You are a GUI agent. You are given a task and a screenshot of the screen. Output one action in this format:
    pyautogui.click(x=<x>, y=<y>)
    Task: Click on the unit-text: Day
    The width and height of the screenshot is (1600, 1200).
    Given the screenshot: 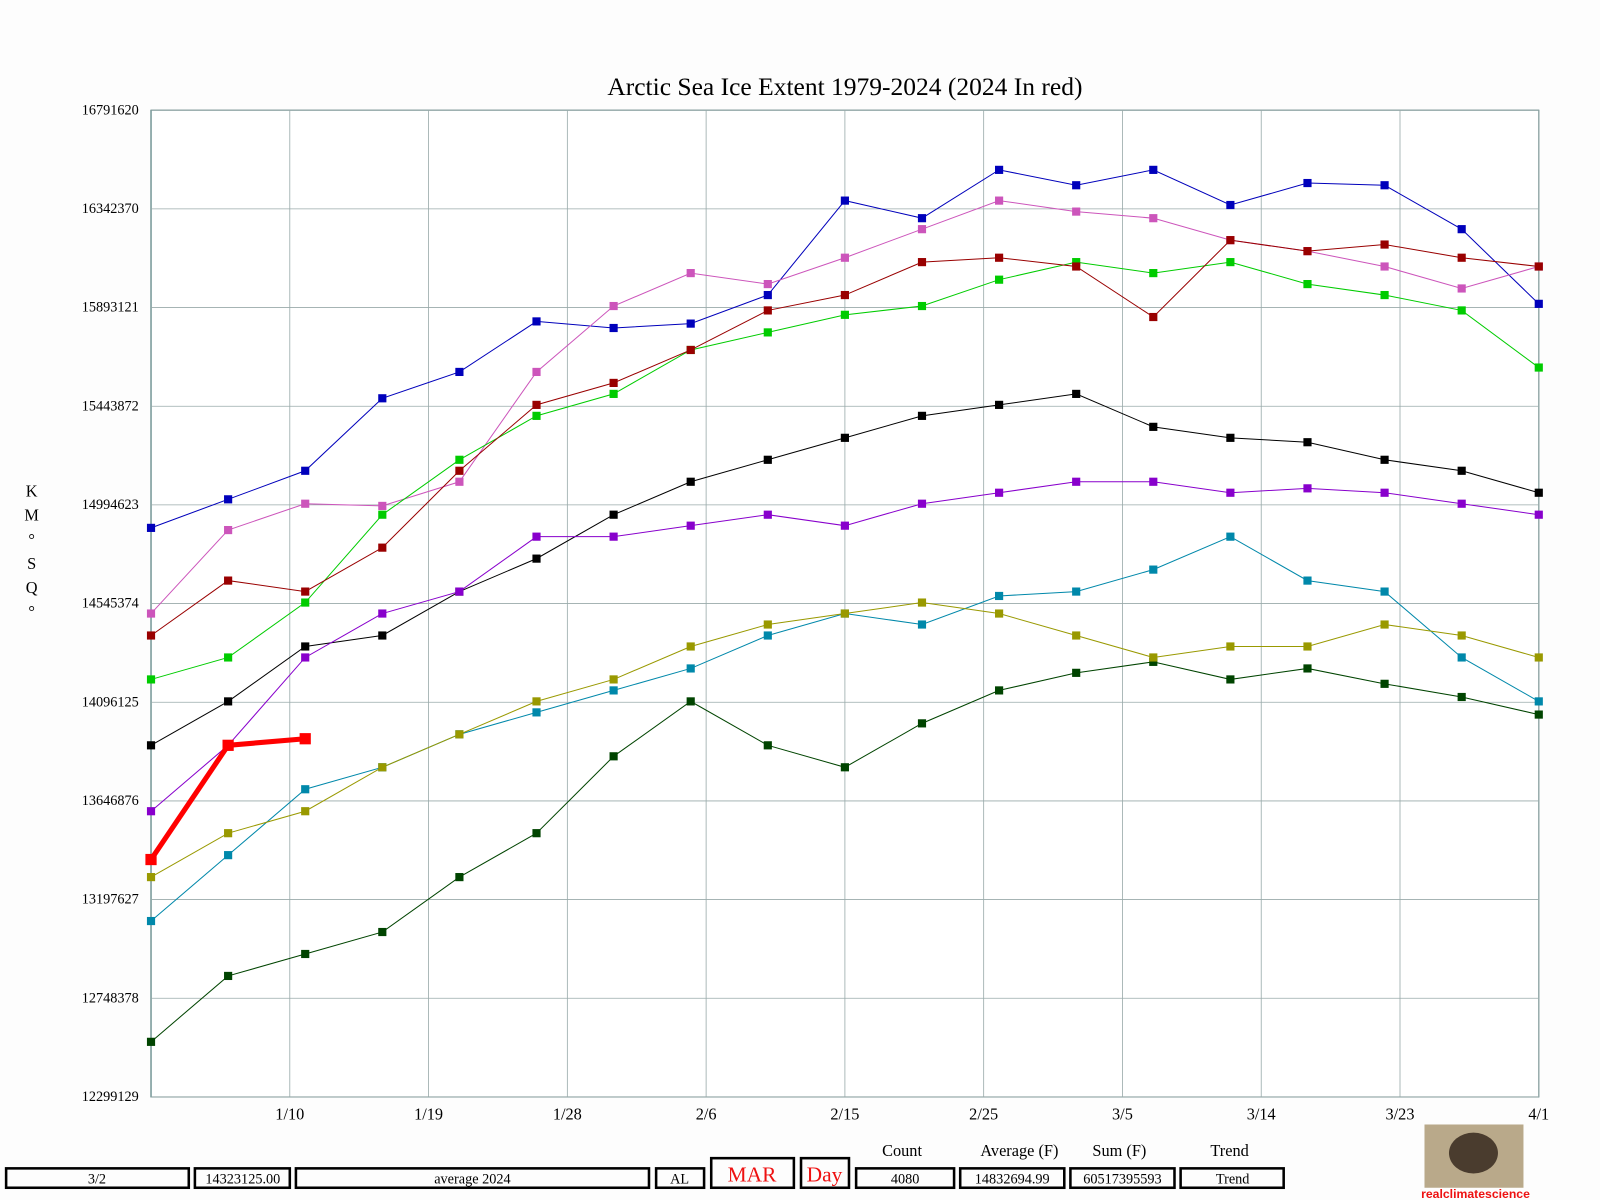 What is the action you would take?
    pyautogui.click(x=825, y=1175)
    